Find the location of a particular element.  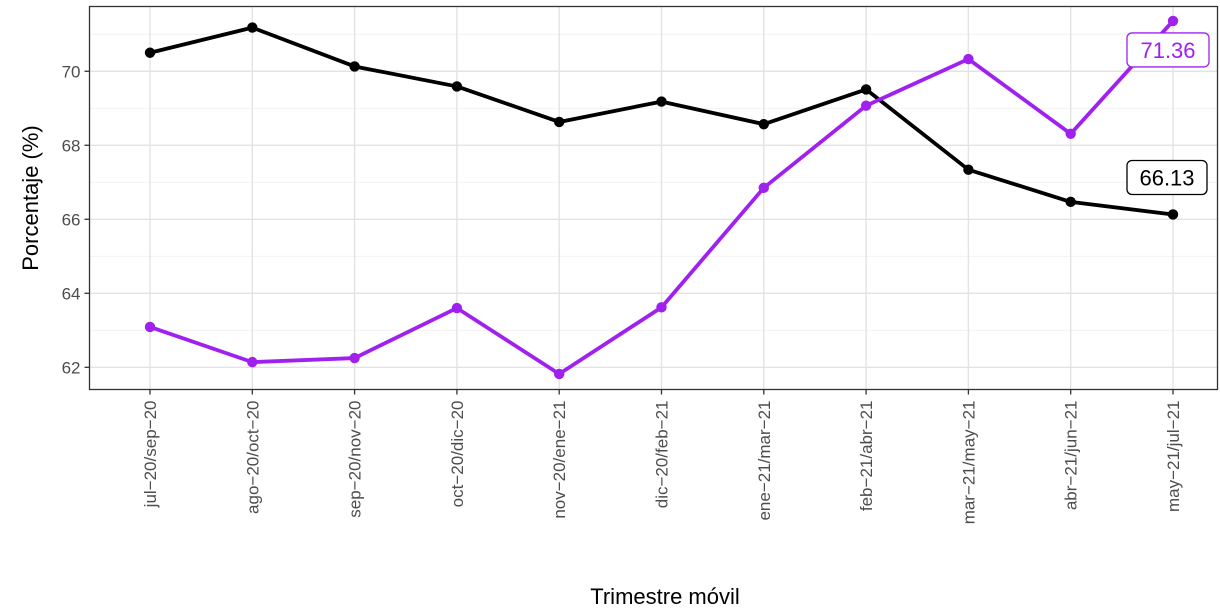

x-axis-title: Trimestre móvil is located at coordinates (665, 596).